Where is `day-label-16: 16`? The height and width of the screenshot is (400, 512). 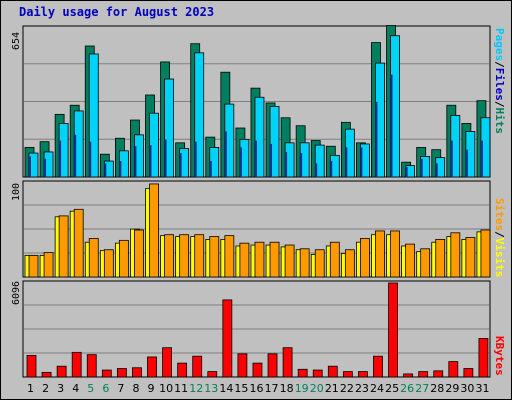 day-label-16: 16 is located at coordinates (257, 388).